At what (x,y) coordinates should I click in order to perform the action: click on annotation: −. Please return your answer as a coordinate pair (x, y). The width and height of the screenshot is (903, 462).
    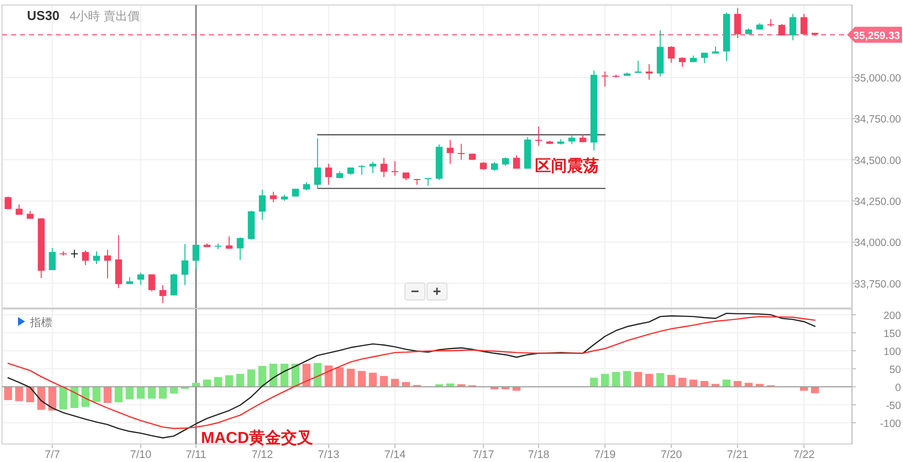
    Looking at the image, I should click on (415, 291).